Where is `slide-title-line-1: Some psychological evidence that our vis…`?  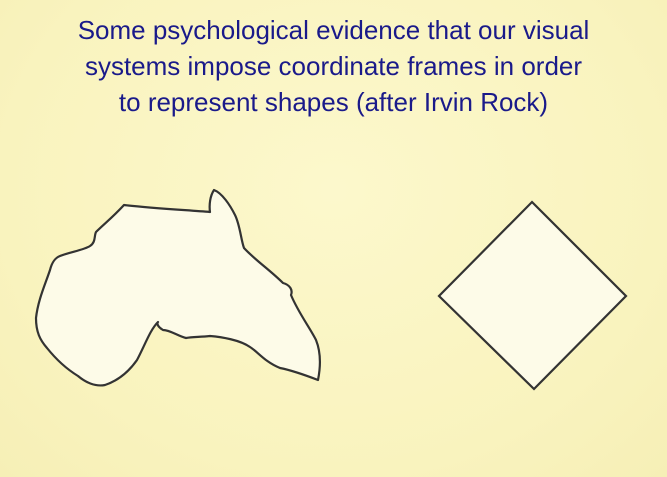
slide-title-line-1: Some psychological evidence that our vis… is located at coordinates (333, 30).